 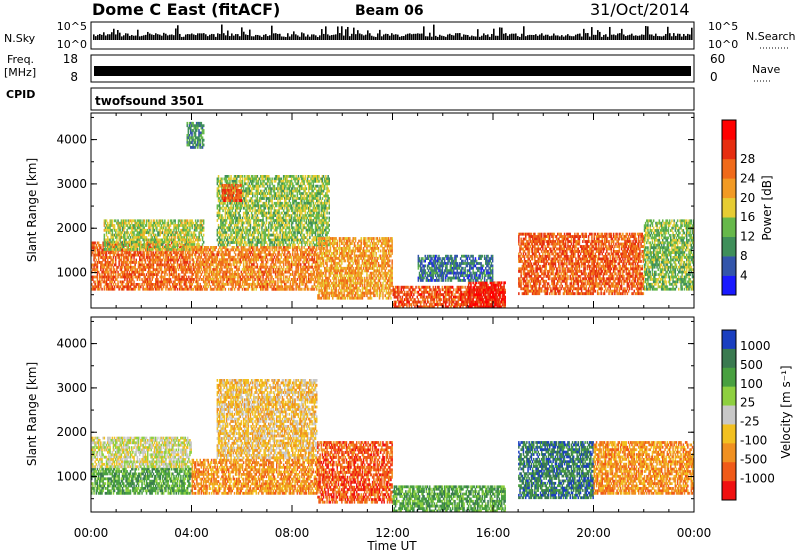 What do you see at coordinates (393, 32) in the screenshot?
I see `nsky-trace` at bounding box center [393, 32].